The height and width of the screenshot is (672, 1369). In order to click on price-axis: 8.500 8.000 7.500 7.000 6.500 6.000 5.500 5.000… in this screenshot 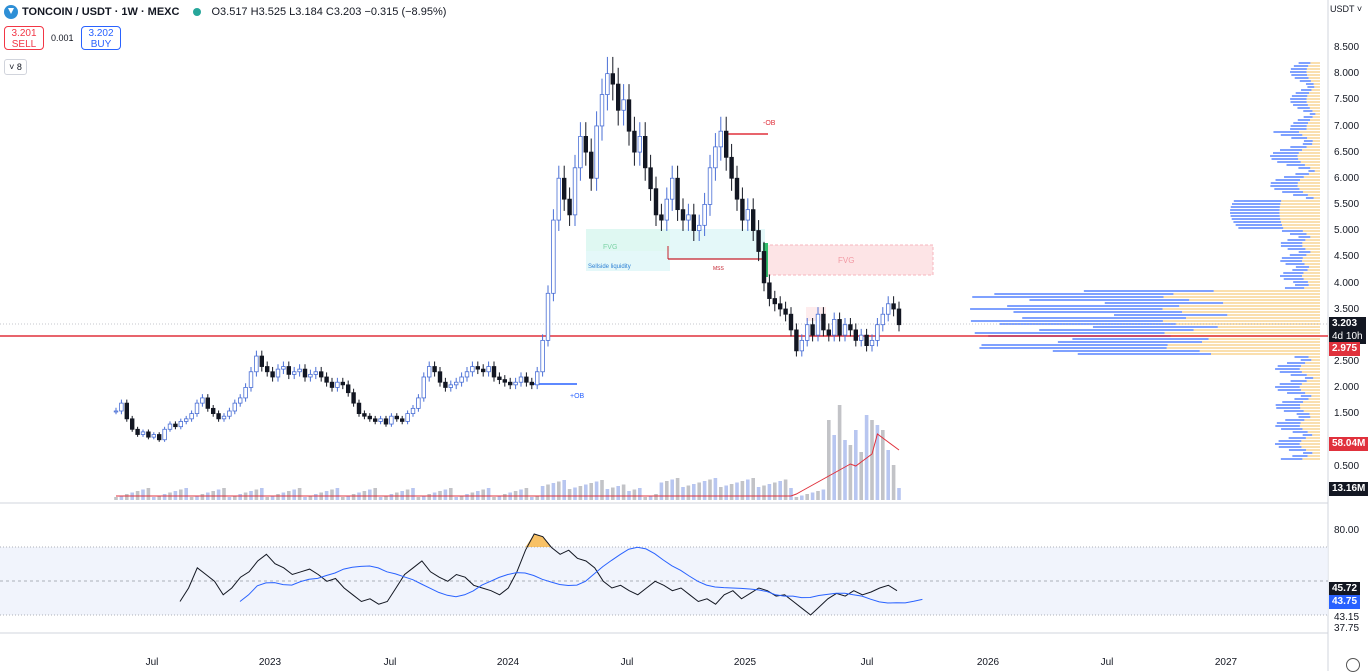, I will do `click(1346, 257)`.